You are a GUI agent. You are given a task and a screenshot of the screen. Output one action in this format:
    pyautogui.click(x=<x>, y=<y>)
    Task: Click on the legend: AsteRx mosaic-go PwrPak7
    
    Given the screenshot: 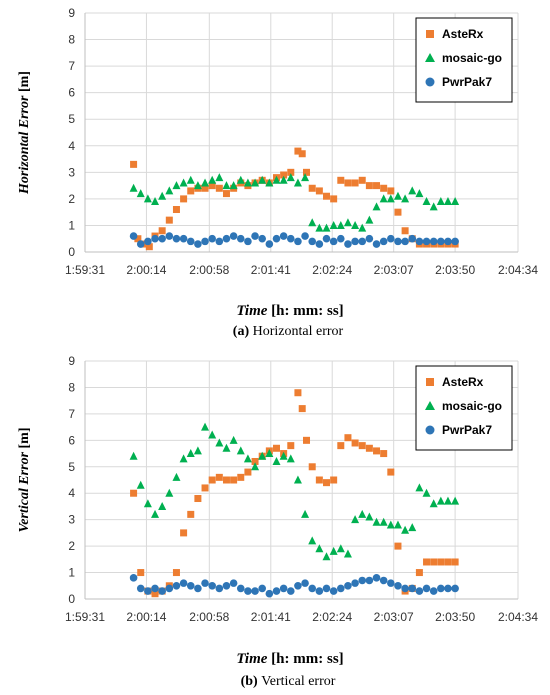 What is the action you would take?
    pyautogui.click(x=464, y=60)
    